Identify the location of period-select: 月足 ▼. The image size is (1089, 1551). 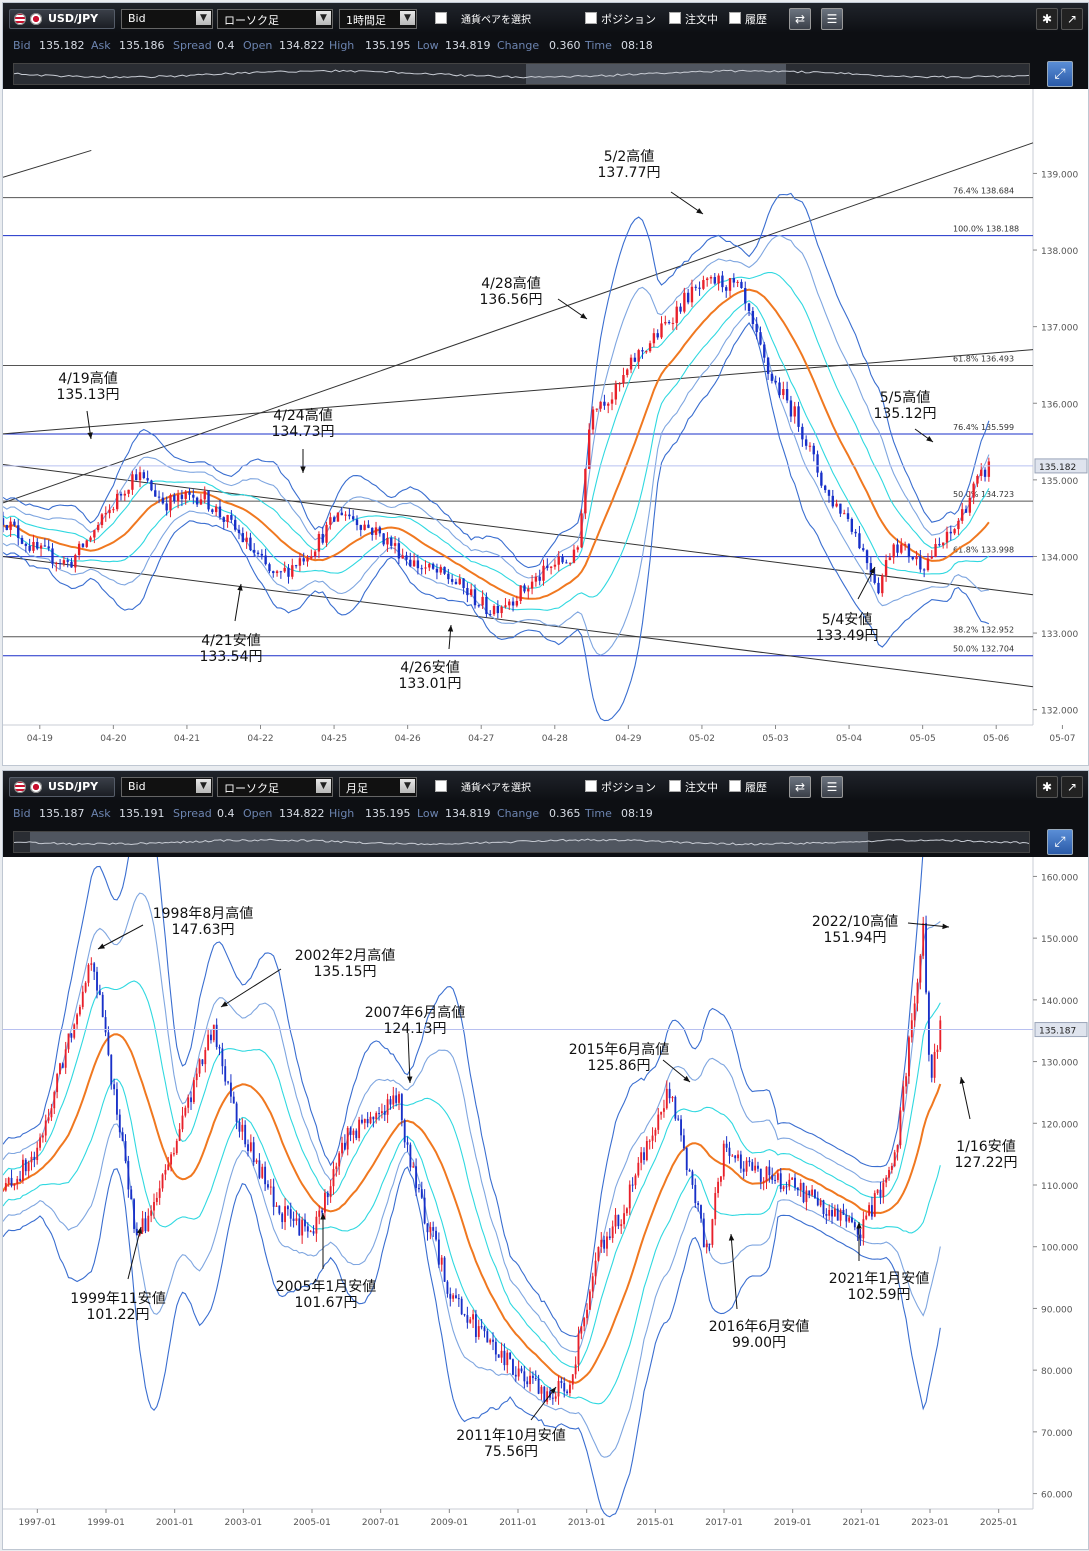
(378, 787).